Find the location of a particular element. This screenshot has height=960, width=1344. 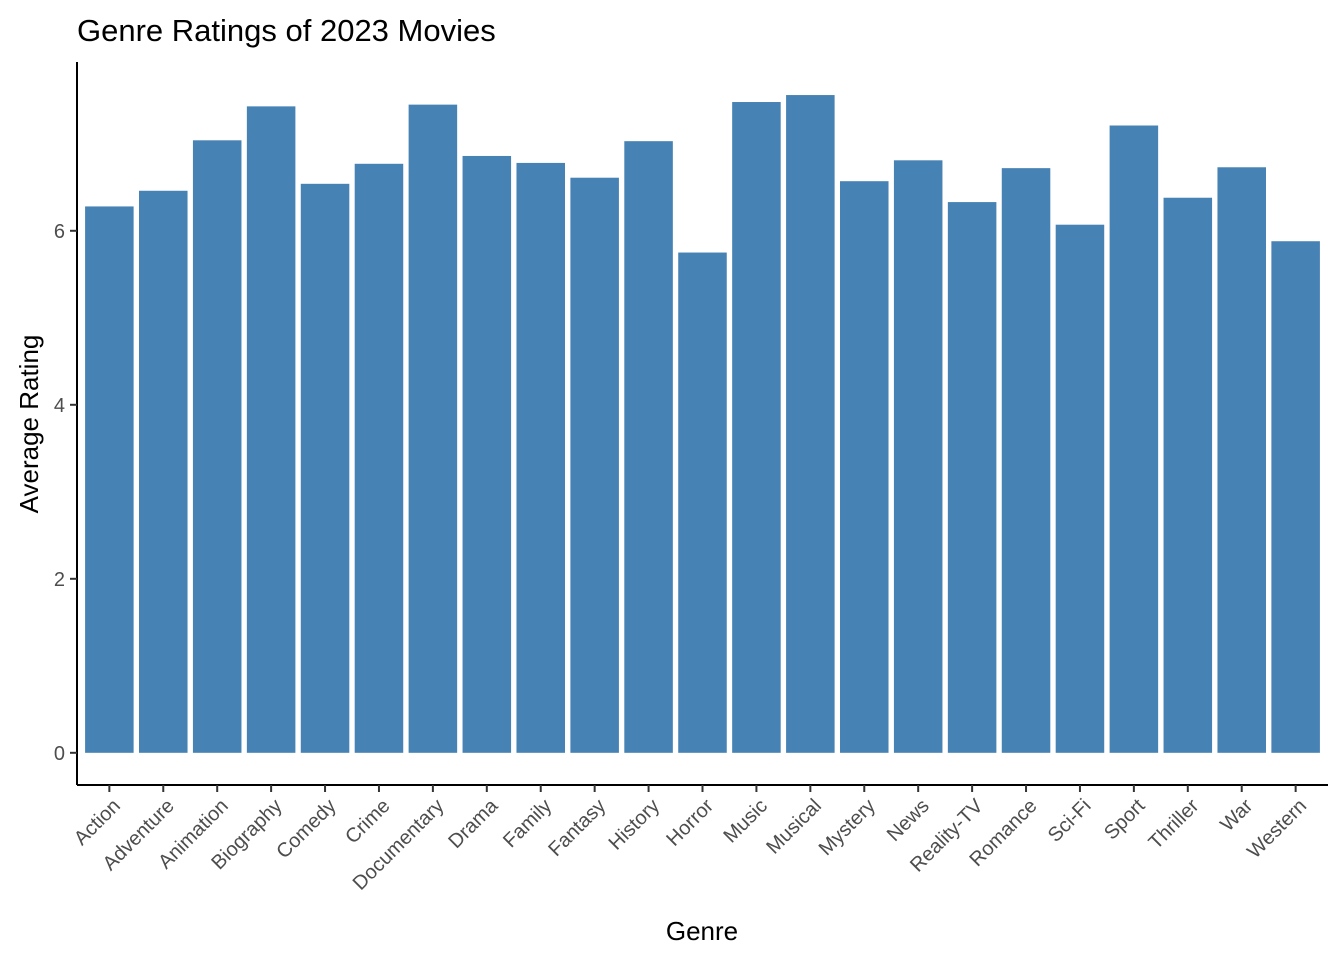

y-tick-label: 4 is located at coordinates (59, 406).